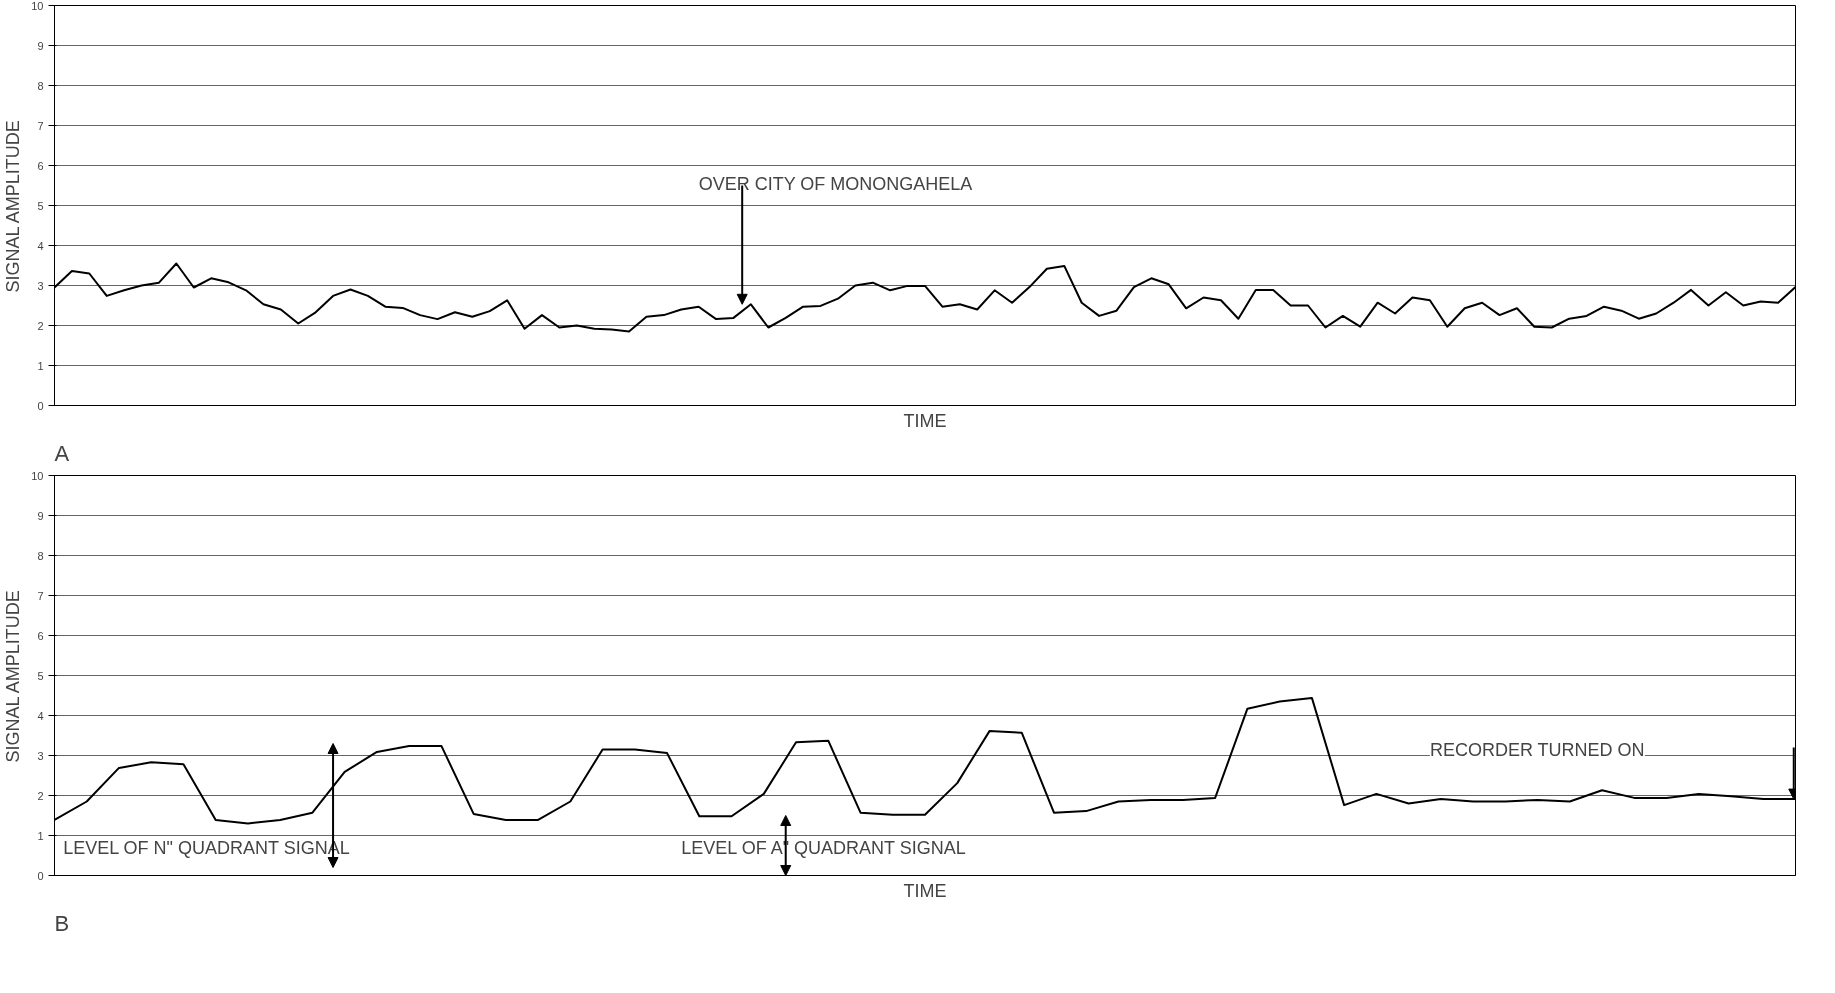 Image resolution: width=1835 pixels, height=993 pixels. I want to click on annotation: RECORDER TURNED ON, so click(1537, 749).